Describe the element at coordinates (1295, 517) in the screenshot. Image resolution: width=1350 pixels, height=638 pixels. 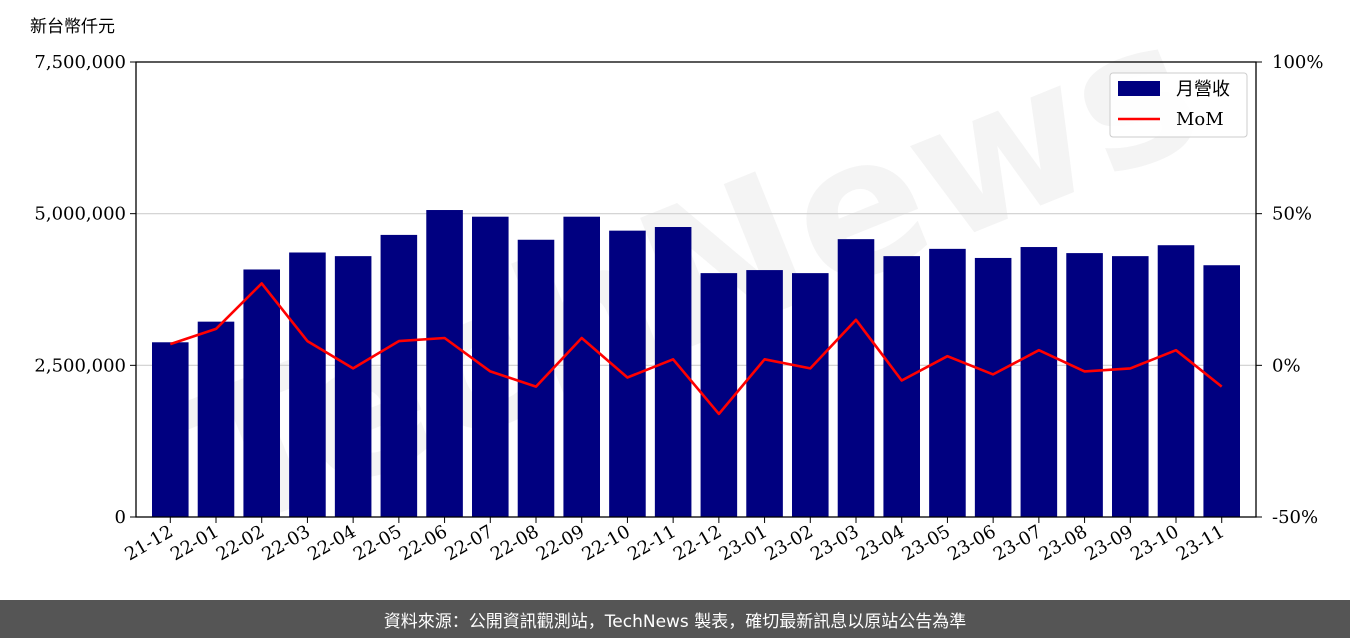
I see `y-right-tick-label: -50%` at that location.